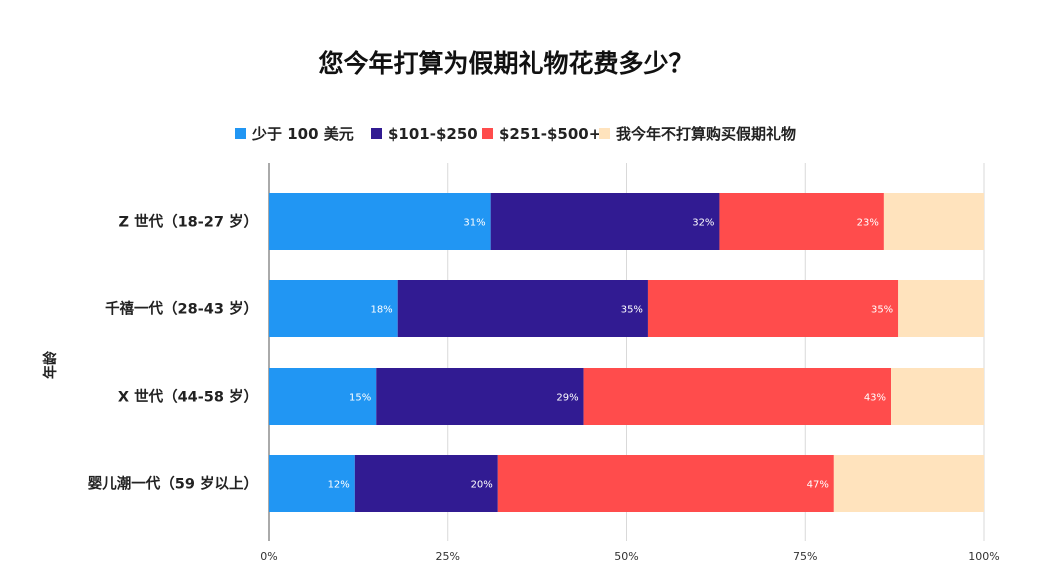  Describe the element at coordinates (360, 398) in the screenshot. I see `data-label: 15%` at that location.